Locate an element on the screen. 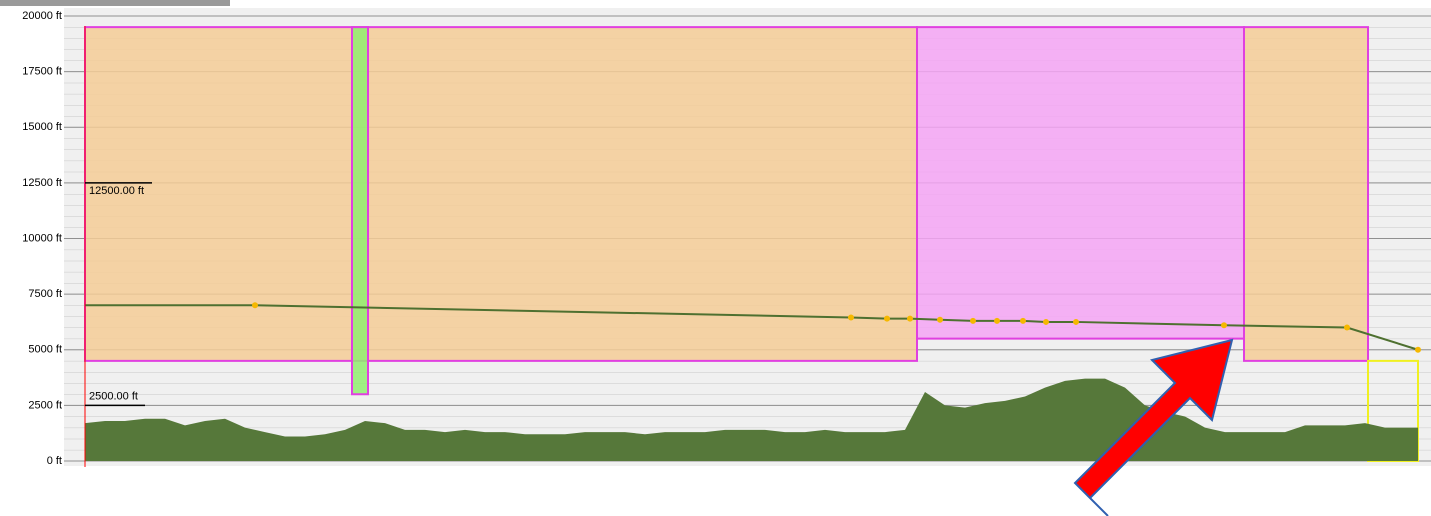  y-tick-label: 10000 ft is located at coordinates (42, 238).